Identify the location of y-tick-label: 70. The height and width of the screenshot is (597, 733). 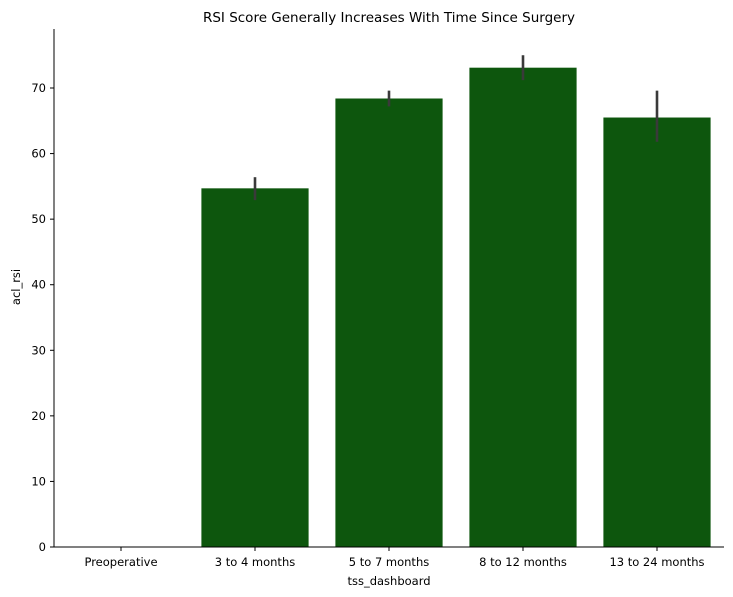
(38, 88).